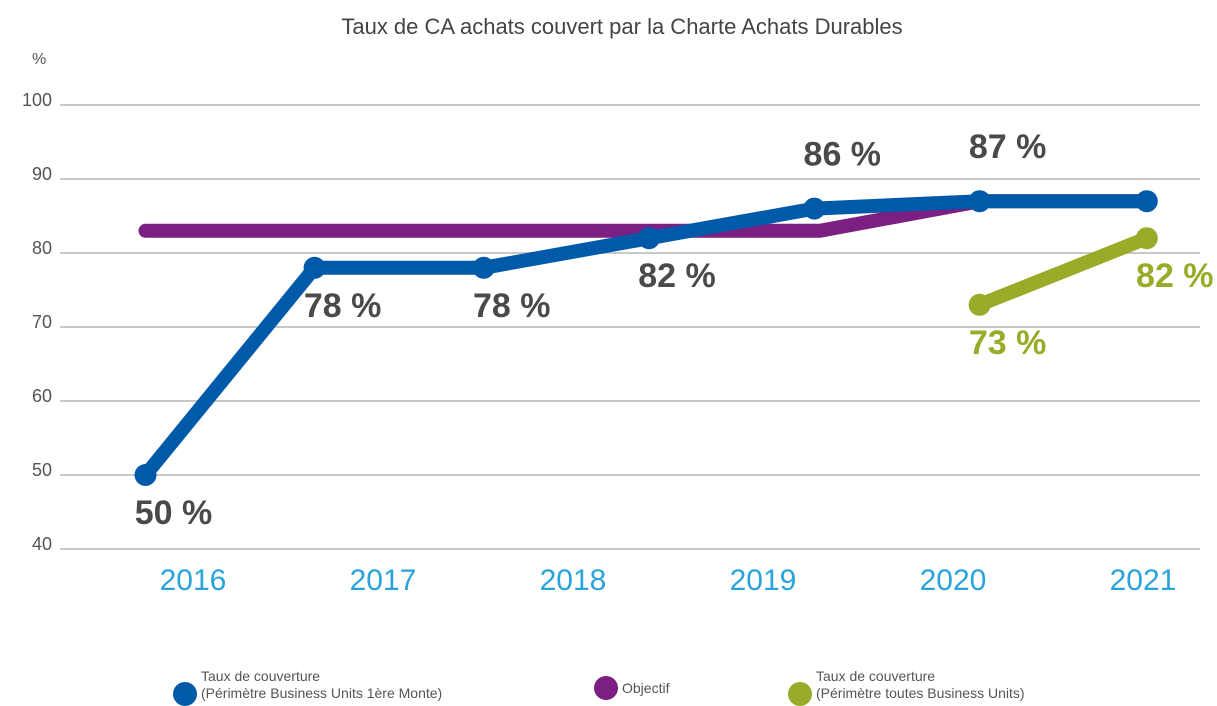  What do you see at coordinates (174, 513) in the screenshot?
I see `data-label: 50 %` at bounding box center [174, 513].